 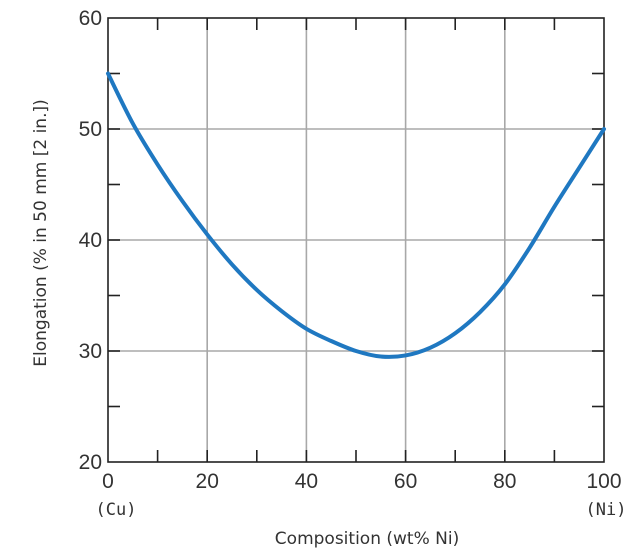 What do you see at coordinates (504, 481) in the screenshot?
I see `x-tick-label-80: 80` at bounding box center [504, 481].